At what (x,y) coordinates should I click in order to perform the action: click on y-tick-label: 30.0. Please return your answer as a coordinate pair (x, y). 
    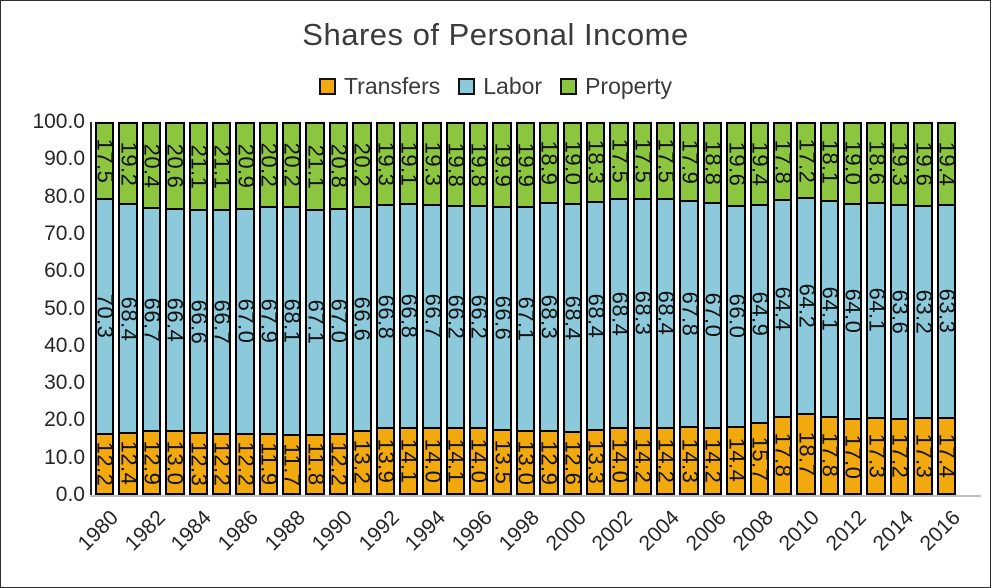
    Looking at the image, I should click on (64, 383).